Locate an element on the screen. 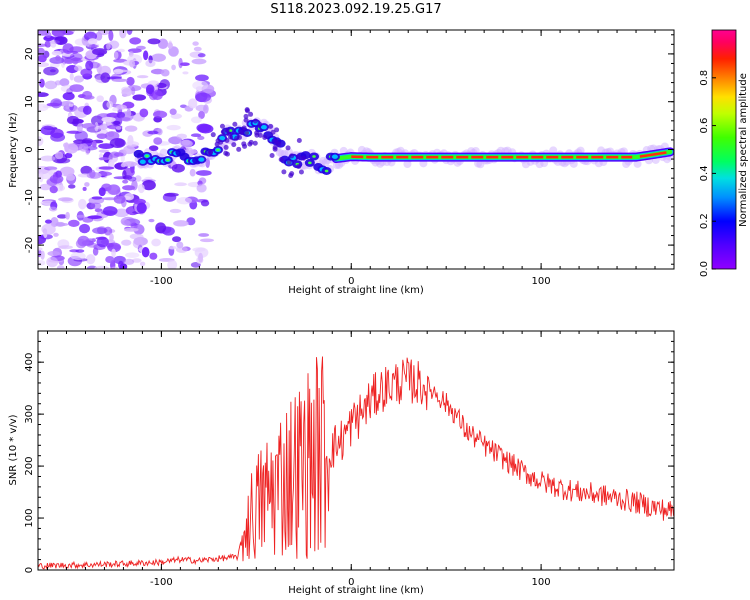 This screenshot has width=750, height=600. colorbar is located at coordinates (724, 149).